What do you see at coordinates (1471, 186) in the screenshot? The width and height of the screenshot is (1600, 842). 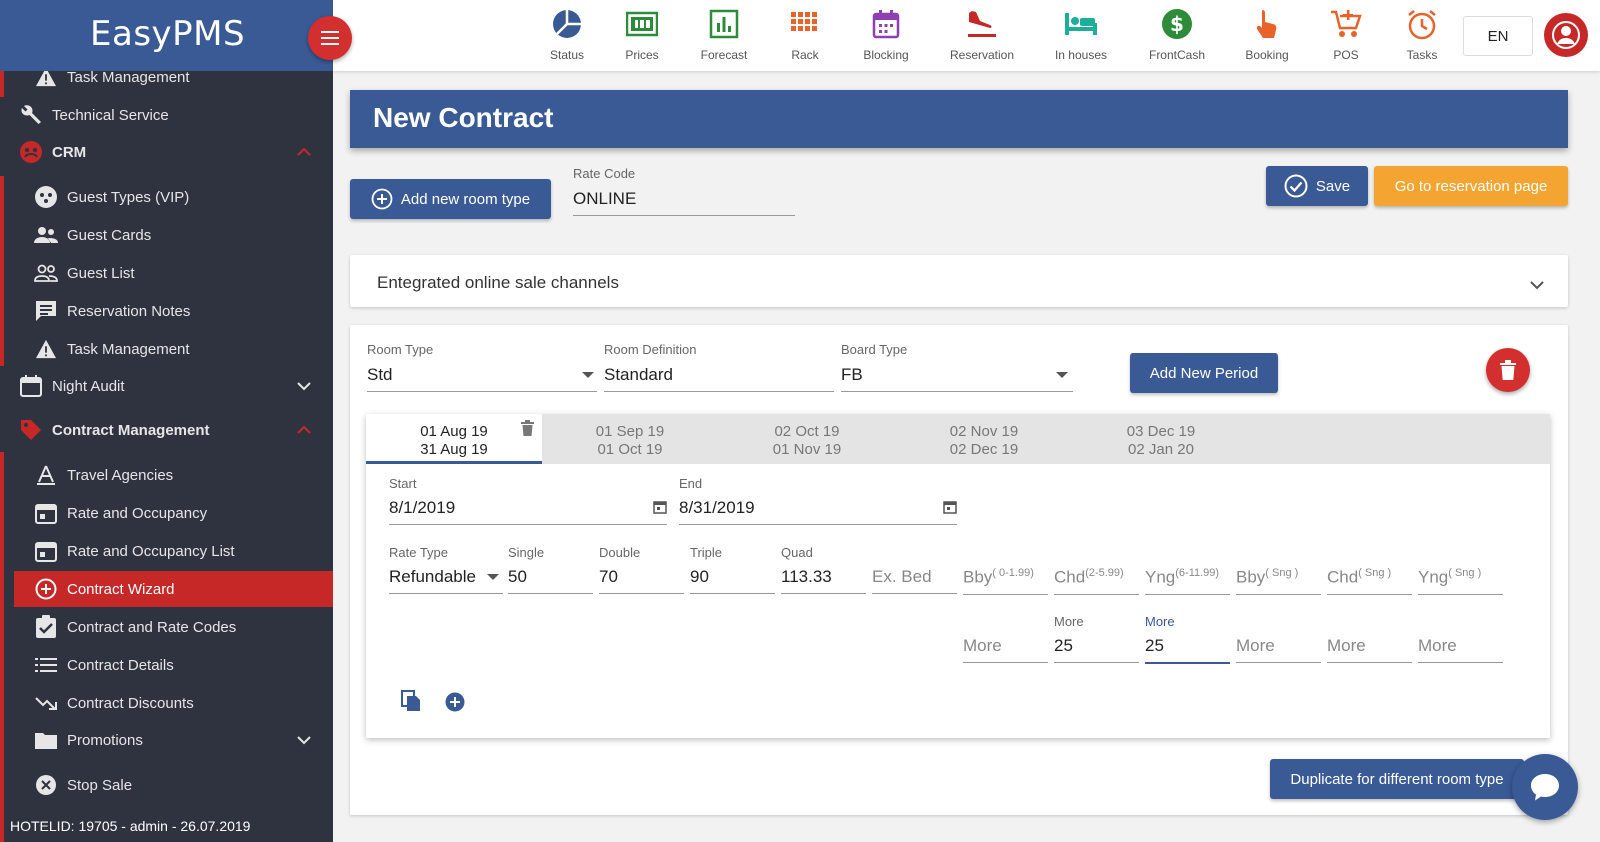 I see `go-to-reservation-button: Go to reservation page` at bounding box center [1471, 186].